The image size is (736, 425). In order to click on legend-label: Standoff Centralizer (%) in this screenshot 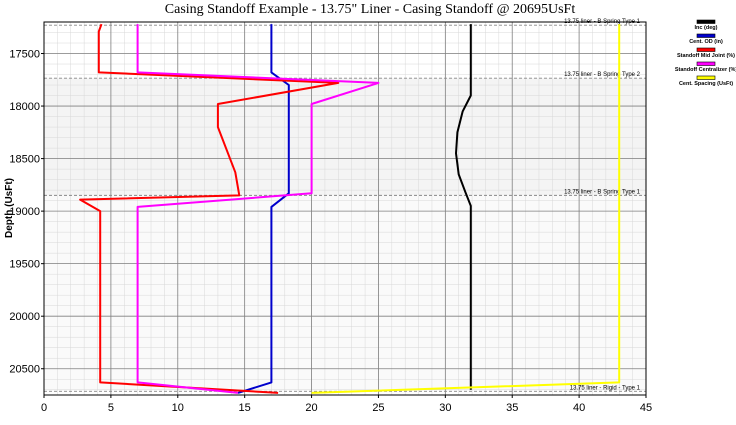, I will do `click(705, 70)`.